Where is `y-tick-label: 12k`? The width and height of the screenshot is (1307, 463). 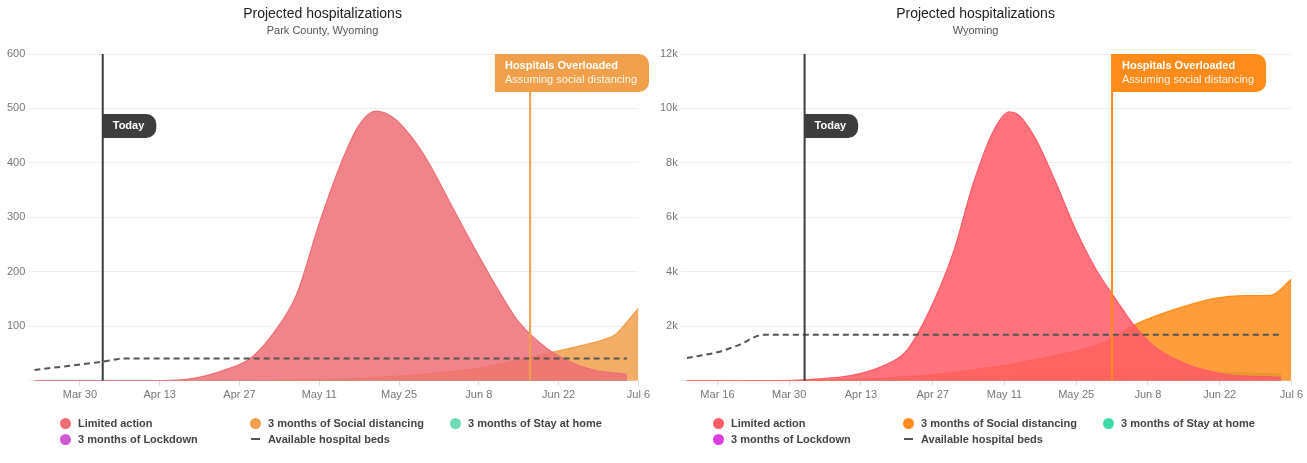 y-tick-label: 12k is located at coordinates (669, 53).